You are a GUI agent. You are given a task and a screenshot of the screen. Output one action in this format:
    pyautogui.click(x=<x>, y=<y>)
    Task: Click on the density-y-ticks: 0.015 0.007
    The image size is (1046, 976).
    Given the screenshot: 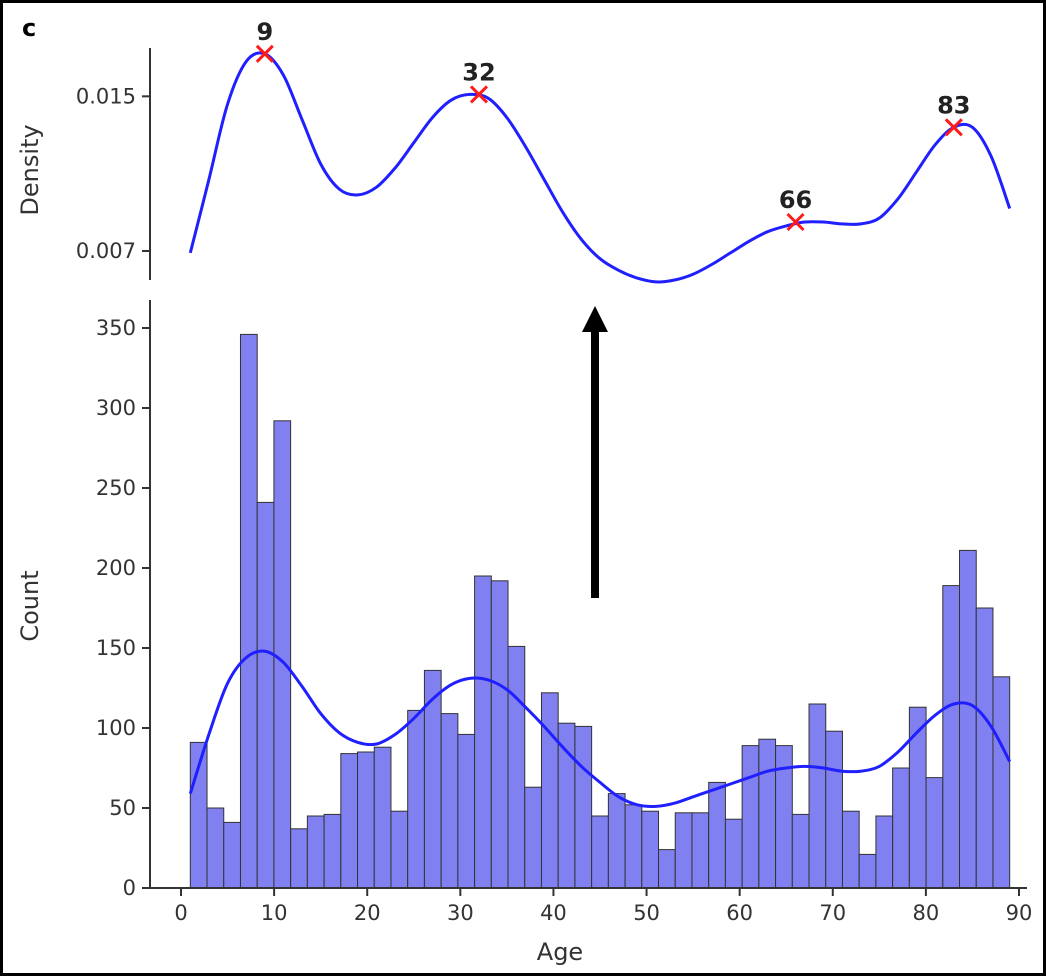 What is the action you would take?
    pyautogui.click(x=113, y=173)
    